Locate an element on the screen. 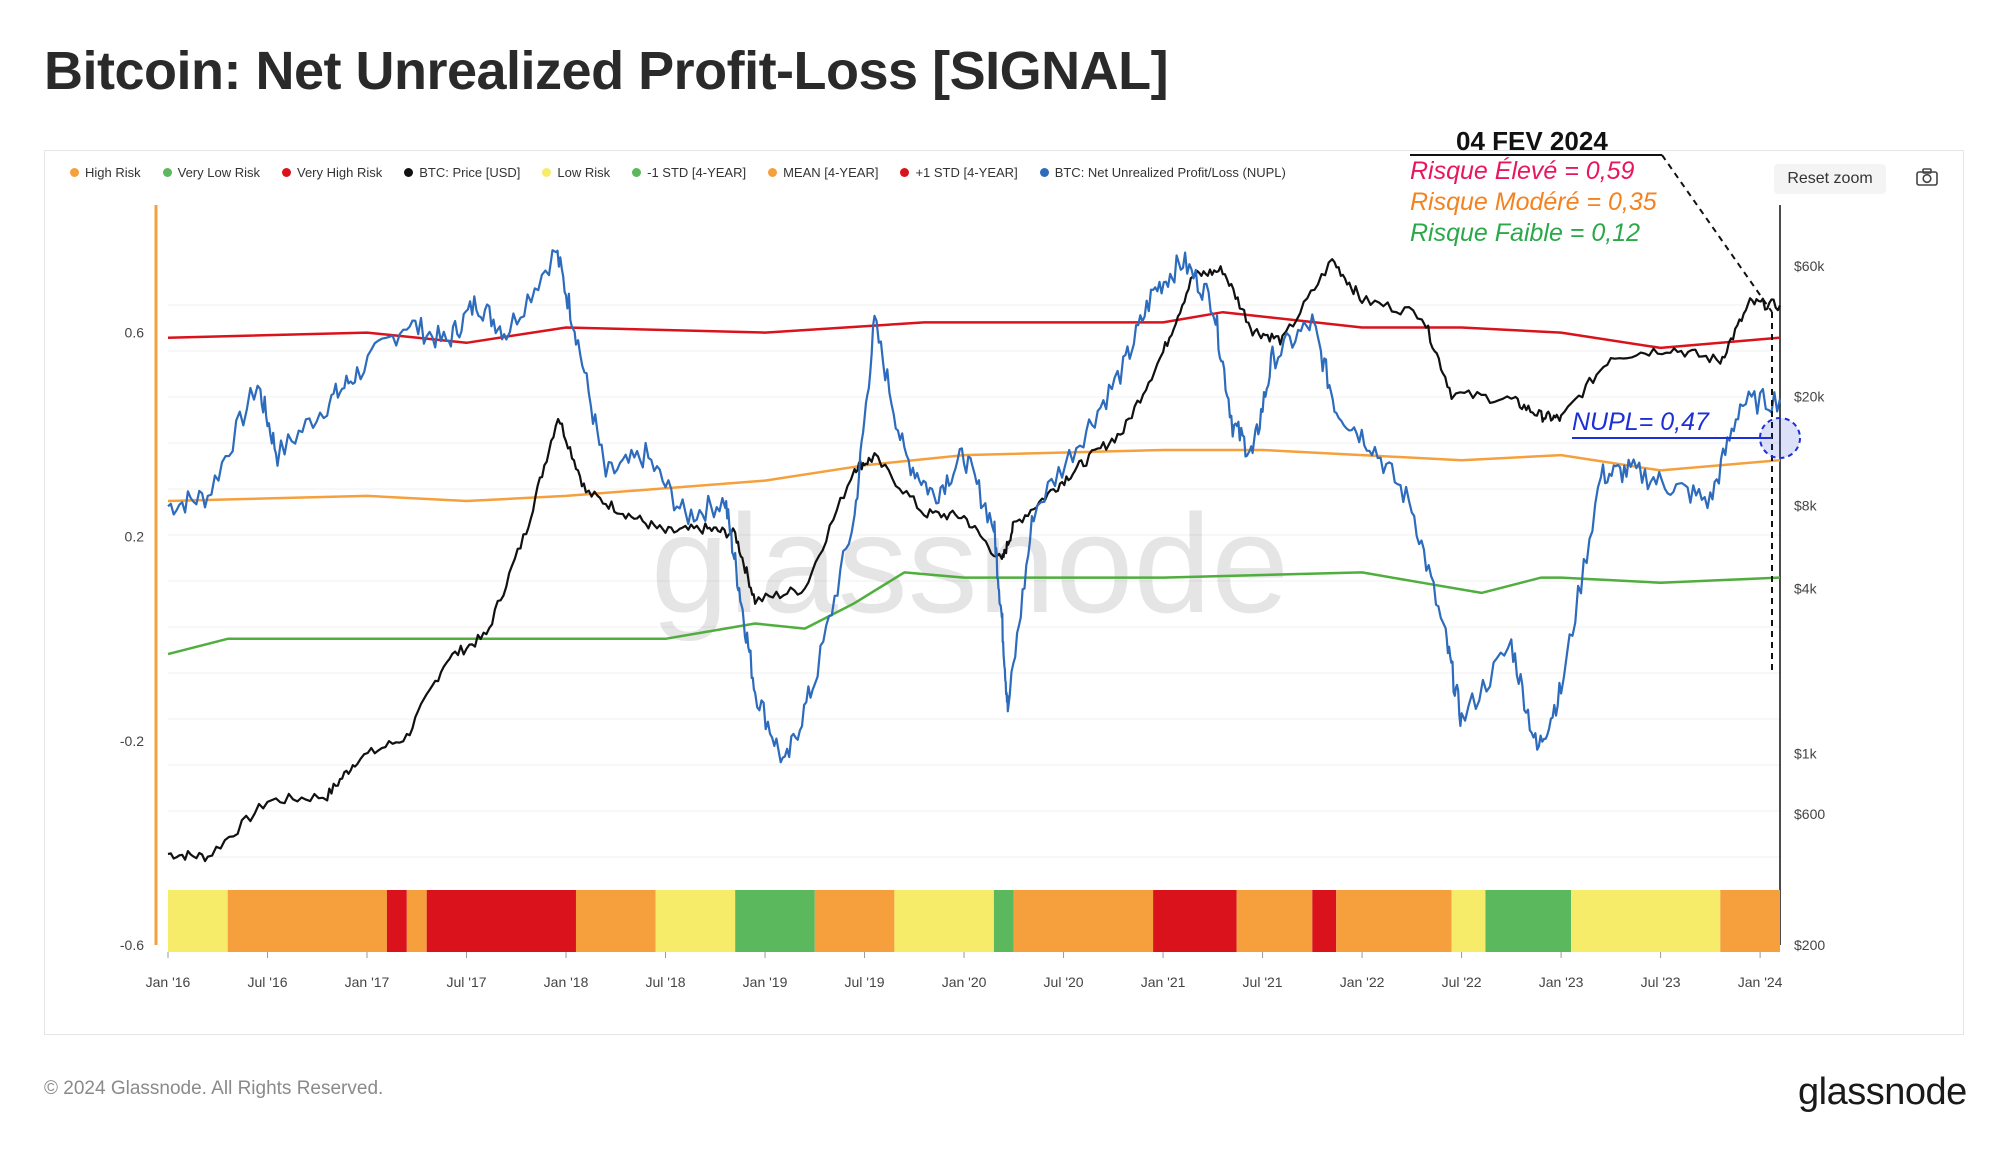 The height and width of the screenshot is (1152, 2000). x-tick-label: Jan '16 is located at coordinates (168, 982).